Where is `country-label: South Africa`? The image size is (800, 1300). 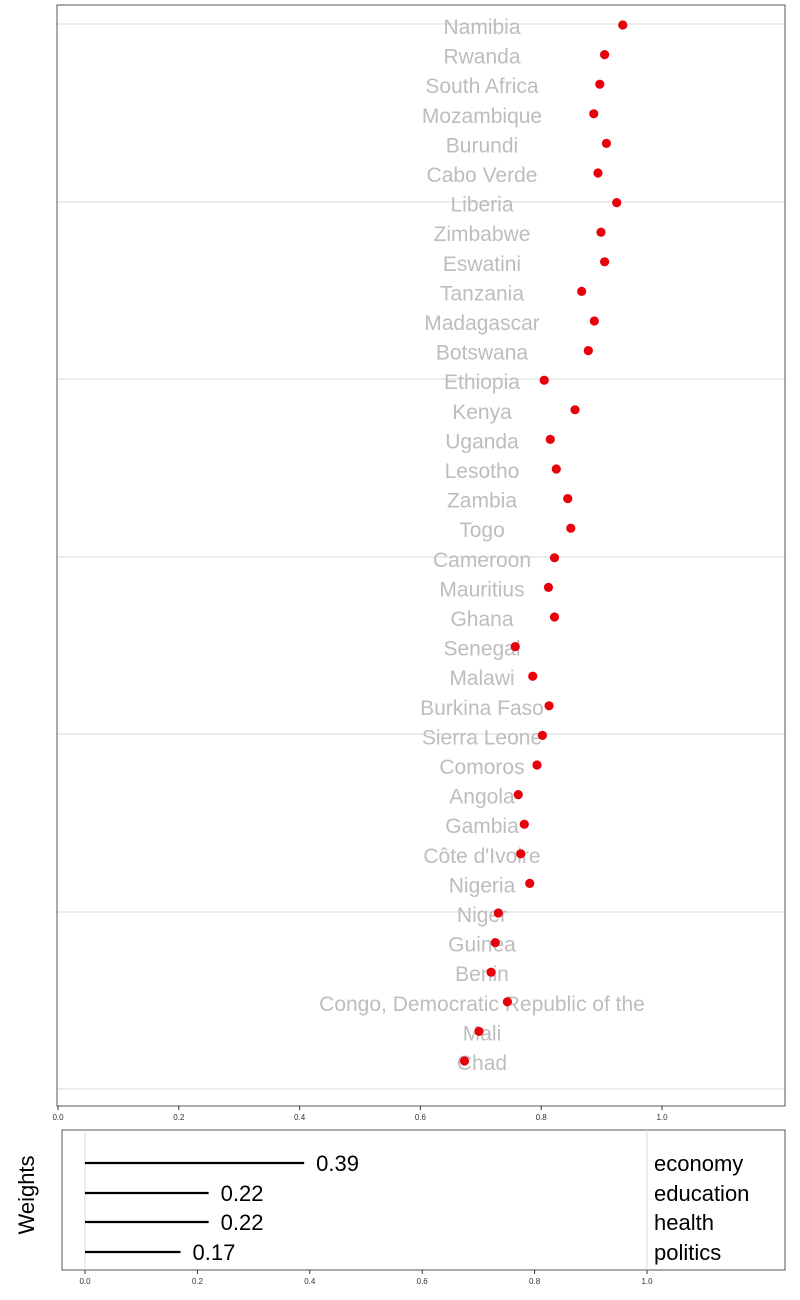
country-label: South Africa is located at coordinates (482, 86).